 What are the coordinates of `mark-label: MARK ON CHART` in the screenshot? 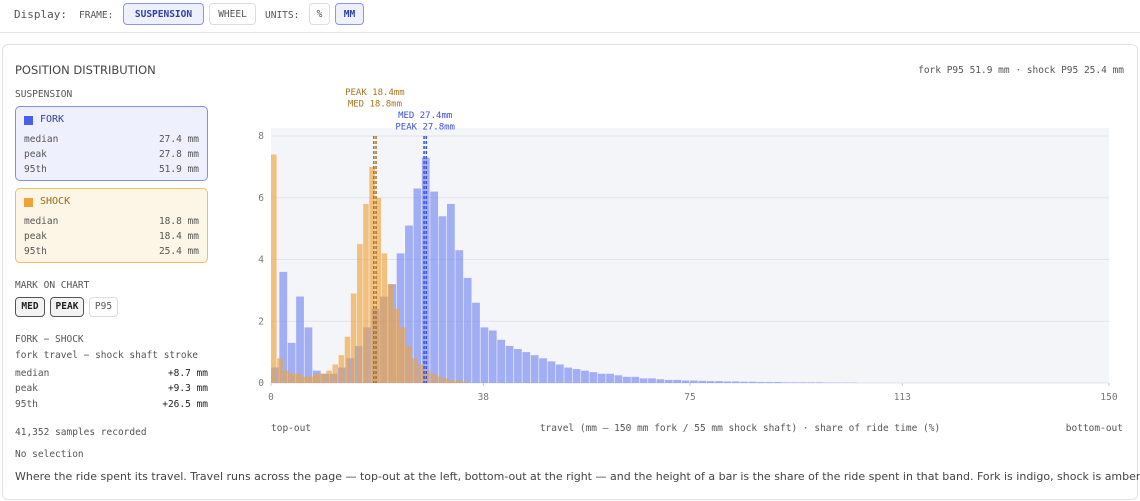 It's located at (52, 285).